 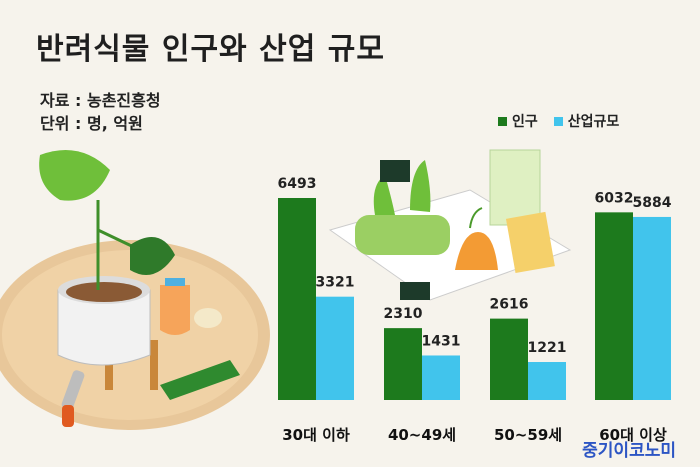 I want to click on data-label-industry-2: 1221, so click(x=547, y=348).